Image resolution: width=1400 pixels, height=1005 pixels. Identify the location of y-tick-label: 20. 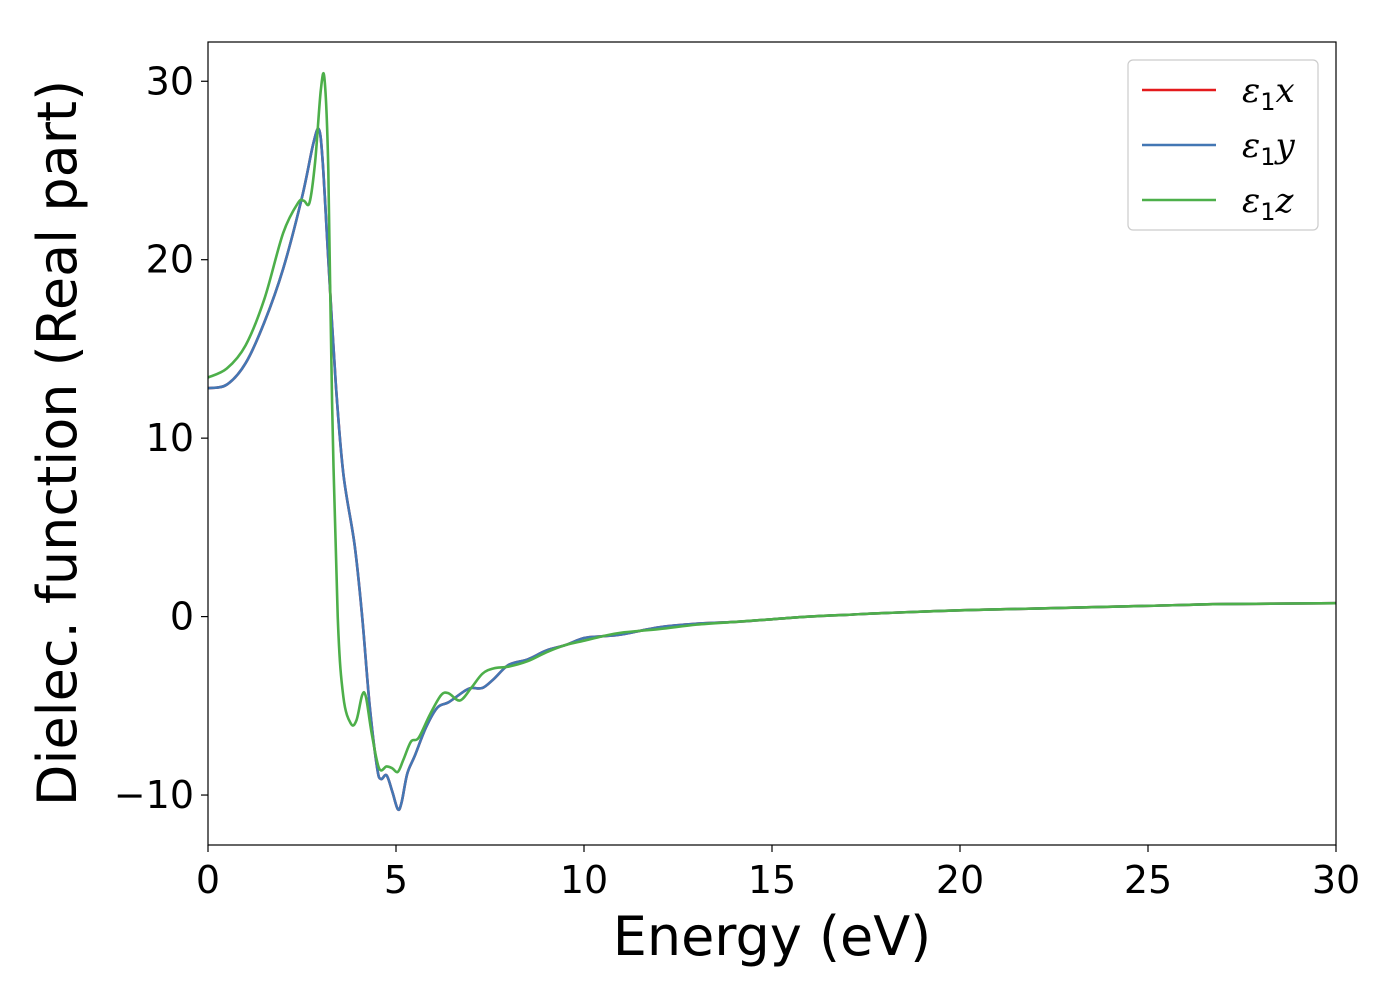
(170, 260).